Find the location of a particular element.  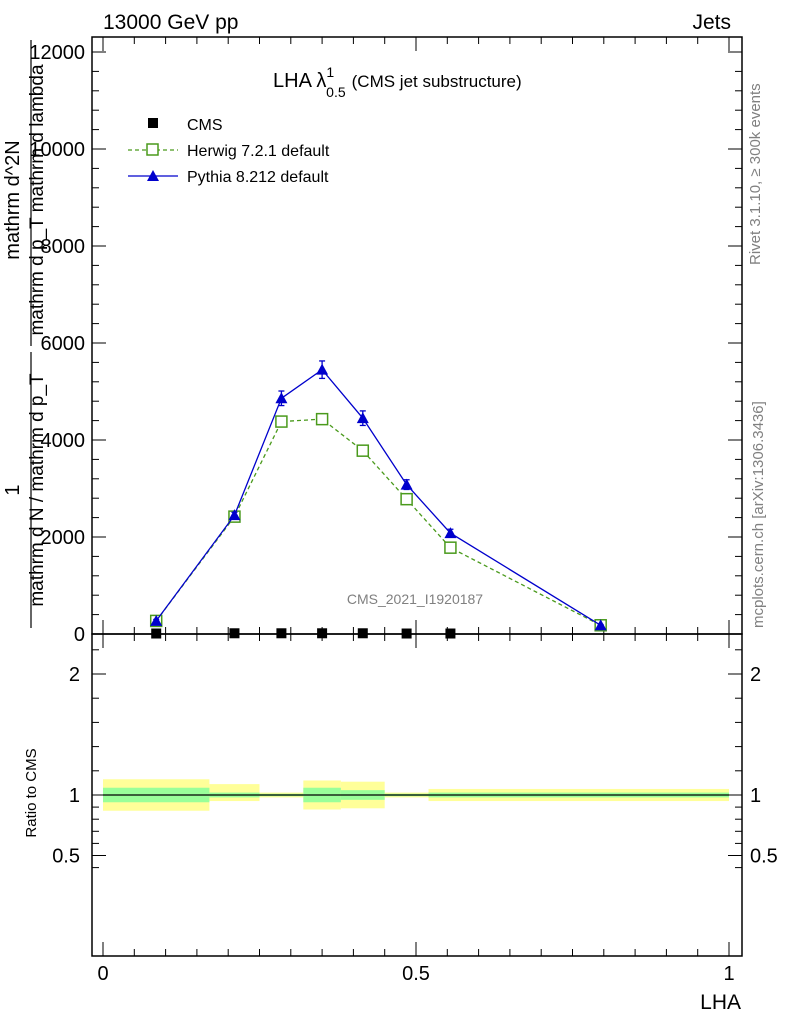

plot-title: LHA λ1 0.5 (CMS jet substructure) is located at coordinates (397, 82).